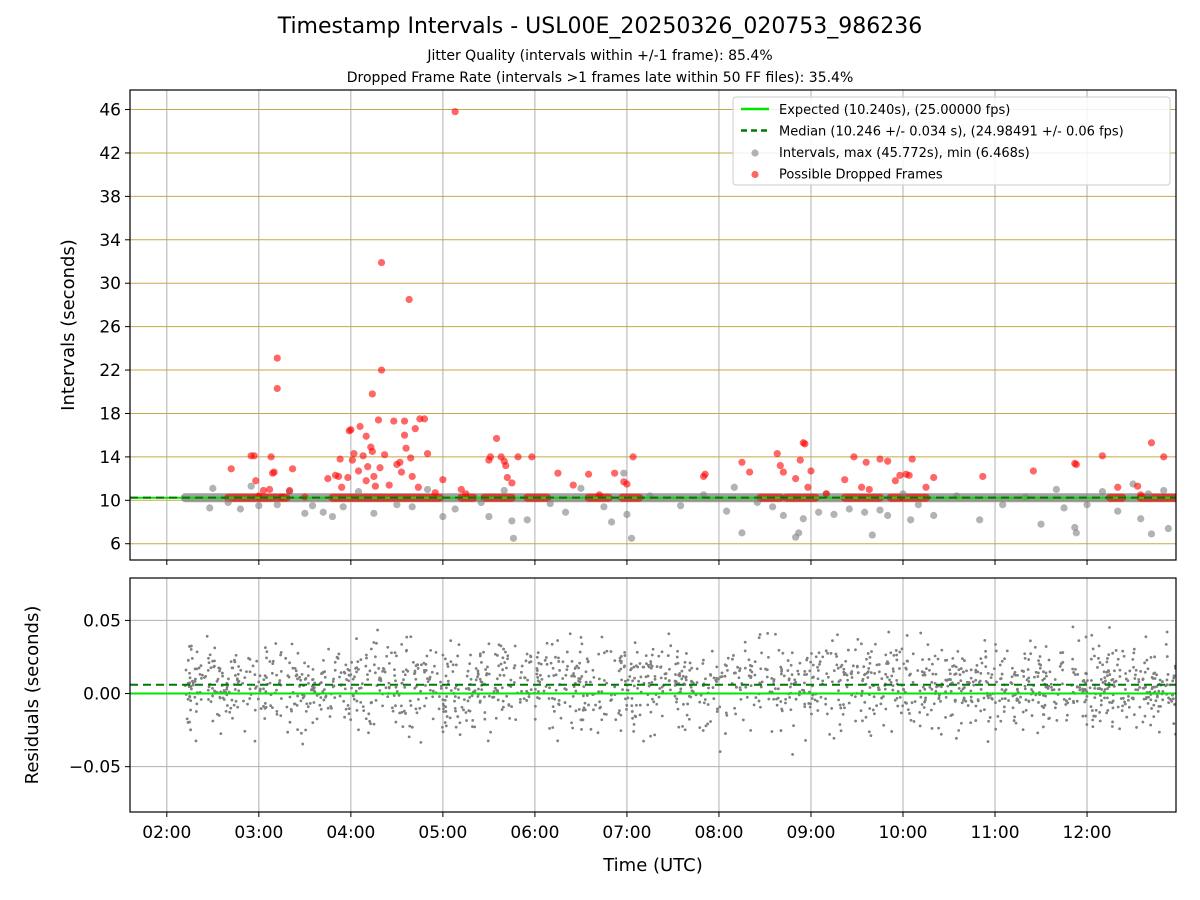 The height and width of the screenshot is (900, 1200). Describe the element at coordinates (652, 865) in the screenshot. I see `x-axis-label: Time (UTC)` at that location.